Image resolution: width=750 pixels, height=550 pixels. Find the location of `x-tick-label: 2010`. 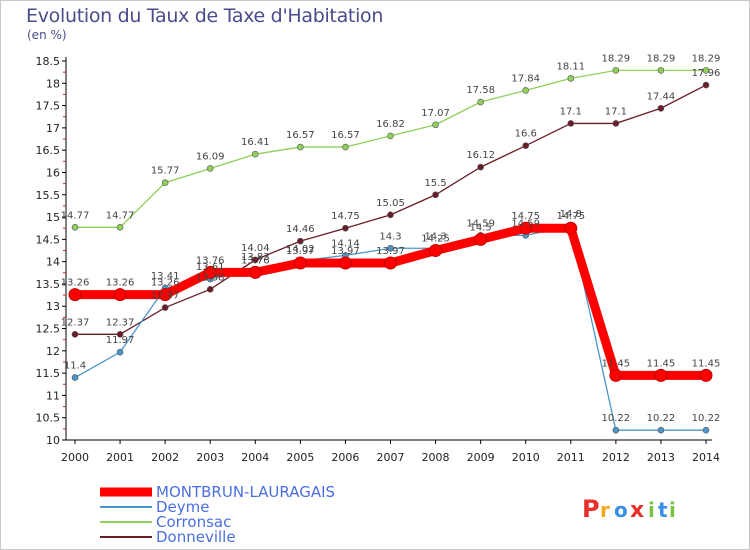

x-tick-label: 2010 is located at coordinates (526, 457).